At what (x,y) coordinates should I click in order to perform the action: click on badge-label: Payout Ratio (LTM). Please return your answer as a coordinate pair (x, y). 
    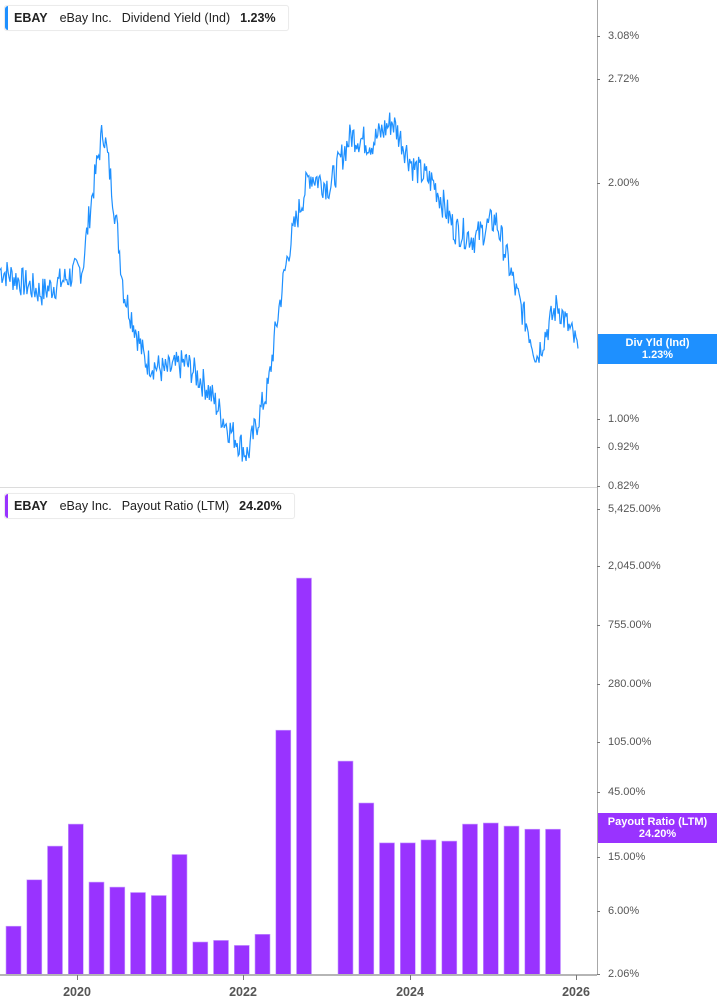
    Looking at the image, I should click on (657, 822).